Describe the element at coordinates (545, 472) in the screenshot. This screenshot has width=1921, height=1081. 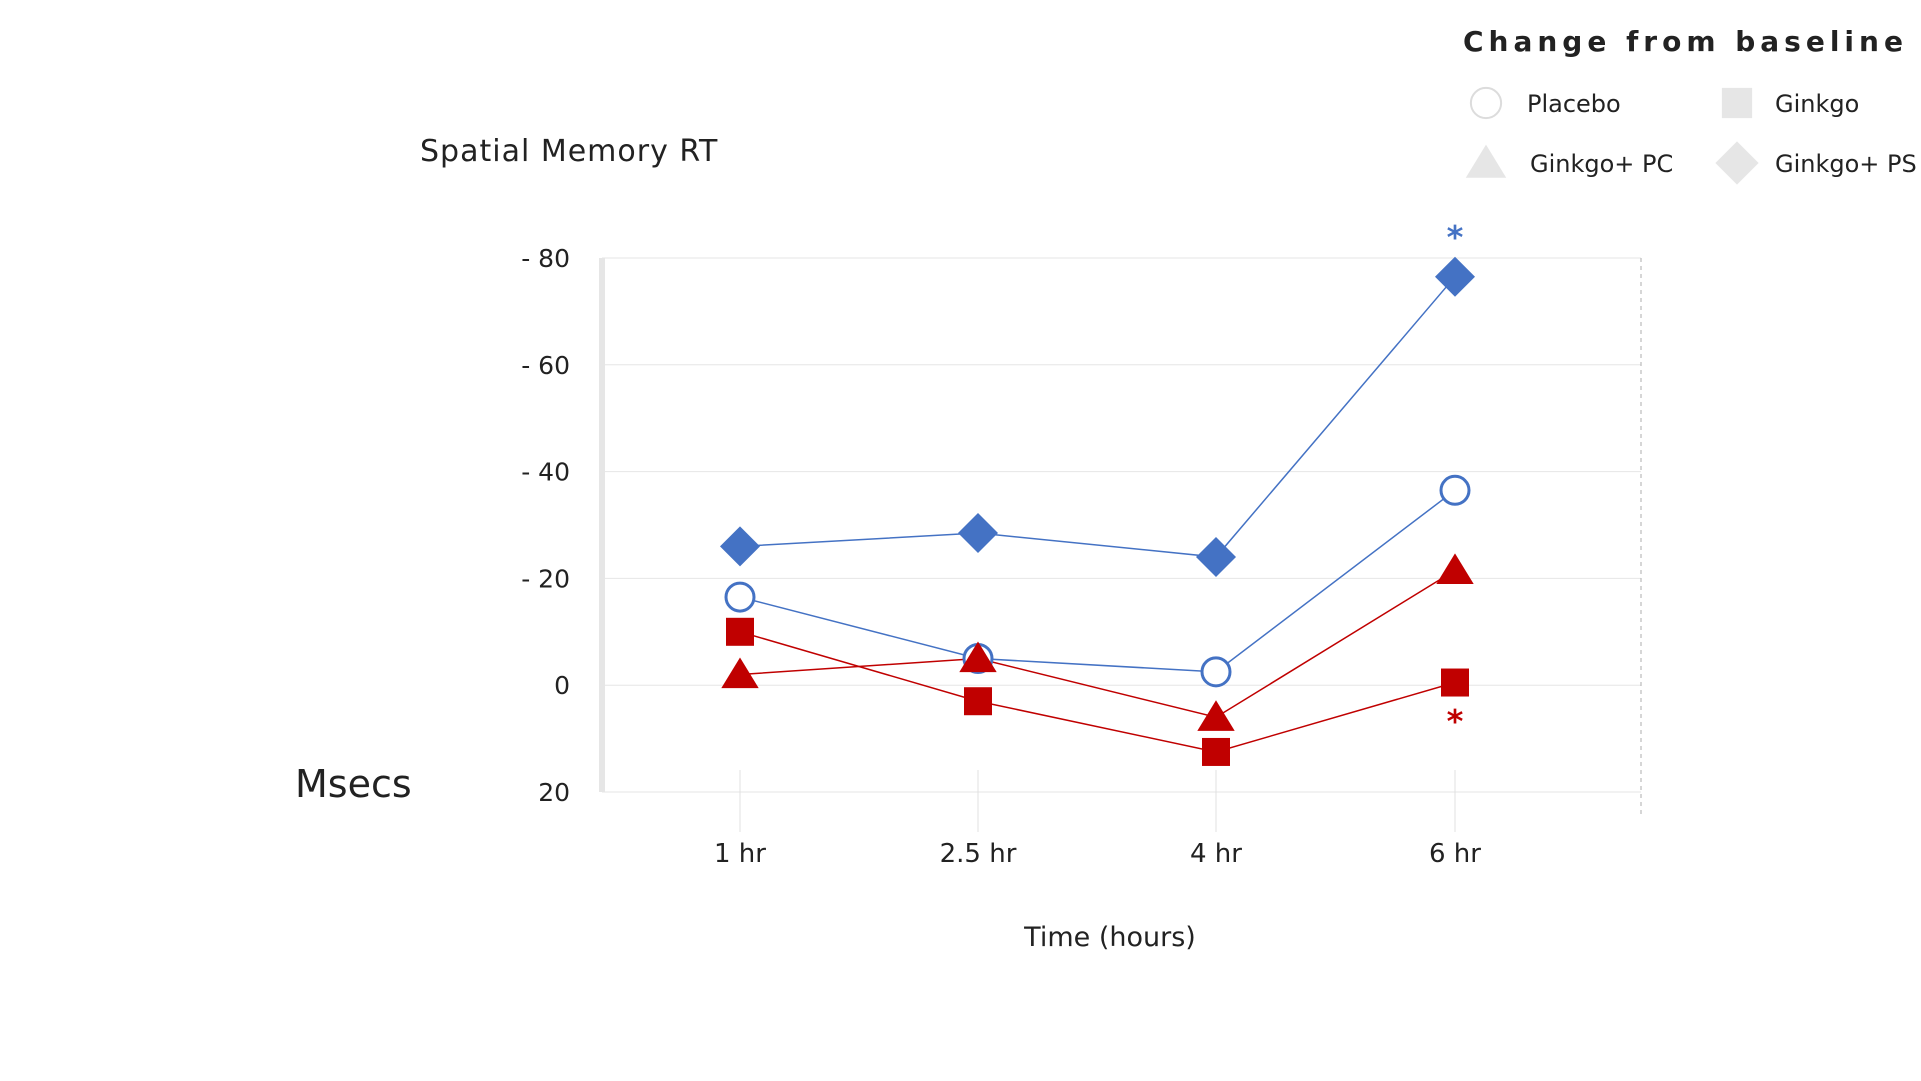
I see `y-tick-label: - 40` at that location.